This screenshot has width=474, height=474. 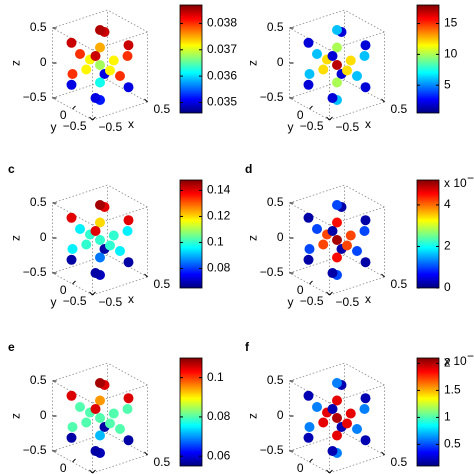 I want to click on colorbar-tick-label: 1.5, so click(x=452, y=390).